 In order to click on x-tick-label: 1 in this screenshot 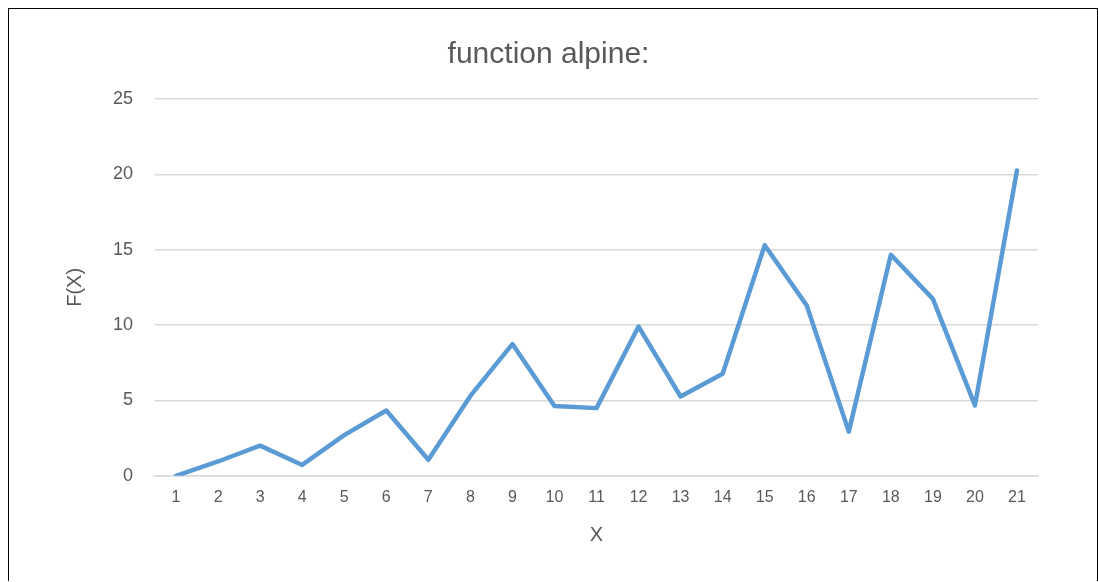, I will do `click(176, 496)`.